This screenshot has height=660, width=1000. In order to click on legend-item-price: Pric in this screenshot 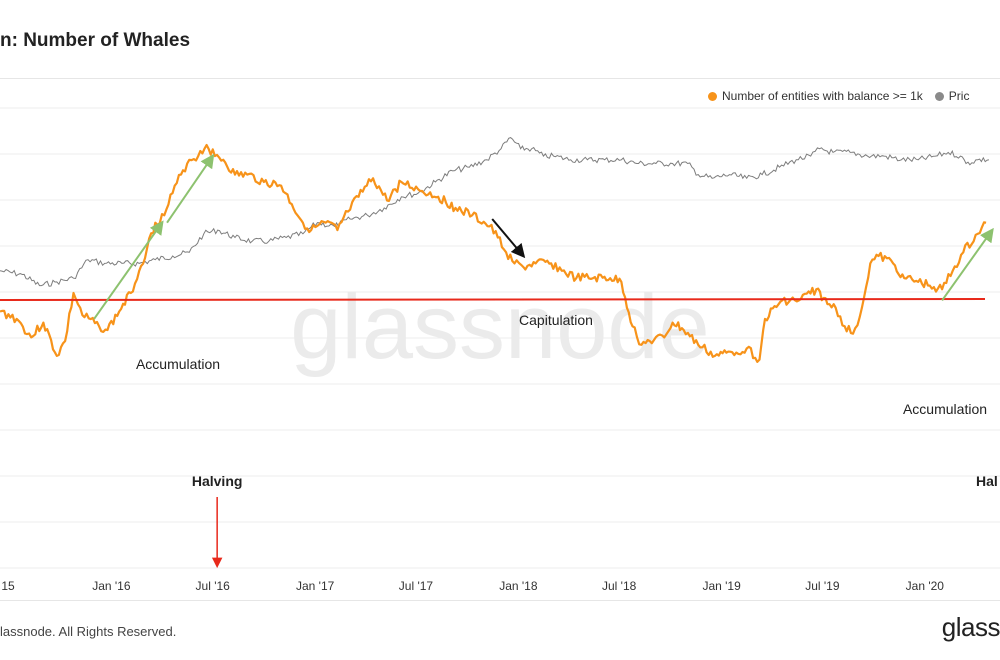, I will do `click(952, 96)`.